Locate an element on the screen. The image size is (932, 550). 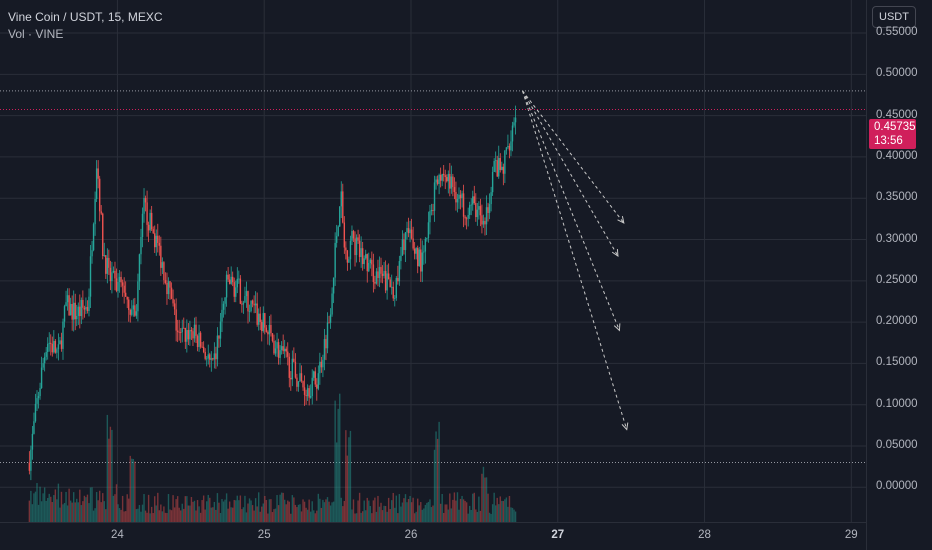
time-tick-label: 27 is located at coordinates (558, 535).